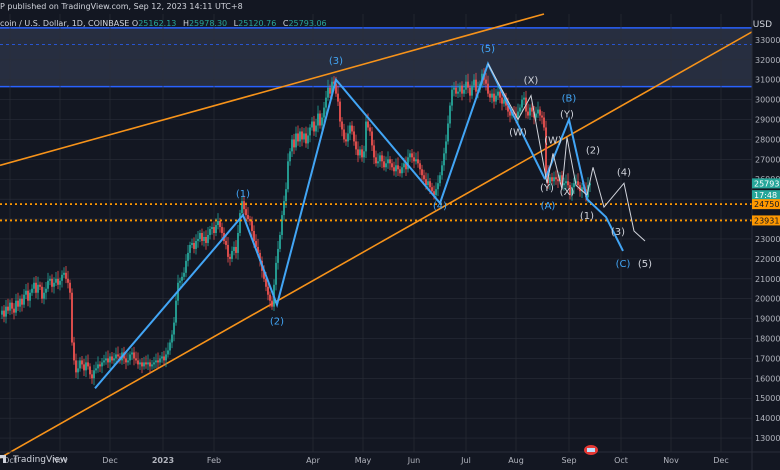 The image size is (780, 470). Describe the element at coordinates (765, 195) in the screenshot. I see `price-label-text: 17:48` at that location.